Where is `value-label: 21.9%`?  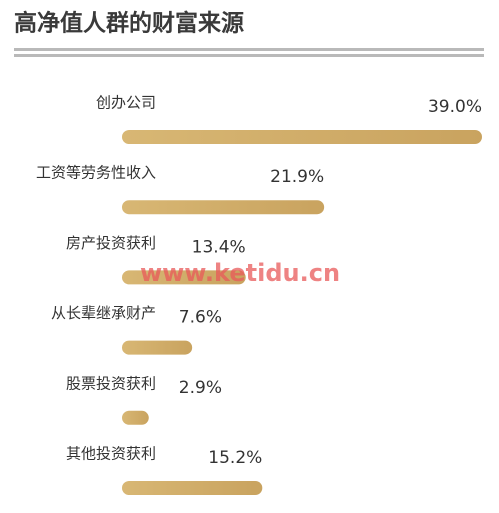
value-label: 21.9% is located at coordinates (297, 177).